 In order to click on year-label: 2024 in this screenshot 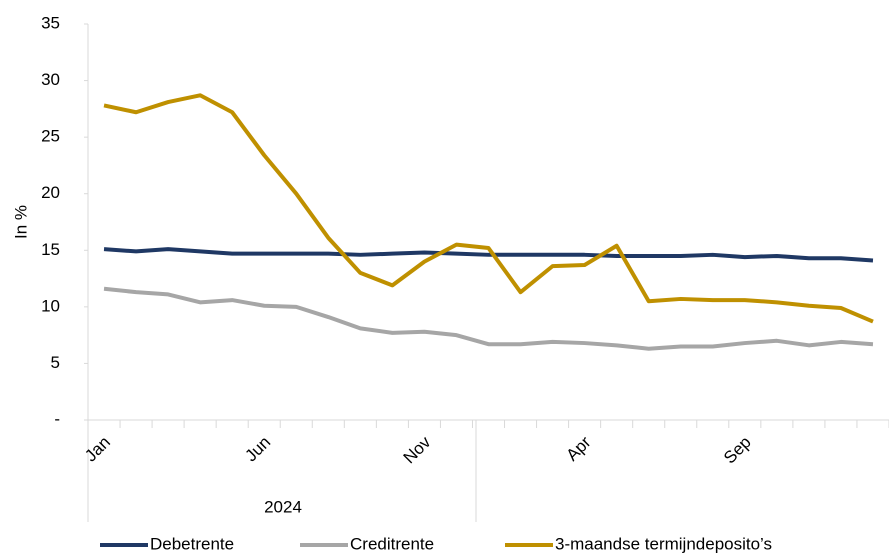, I will do `click(283, 506)`.